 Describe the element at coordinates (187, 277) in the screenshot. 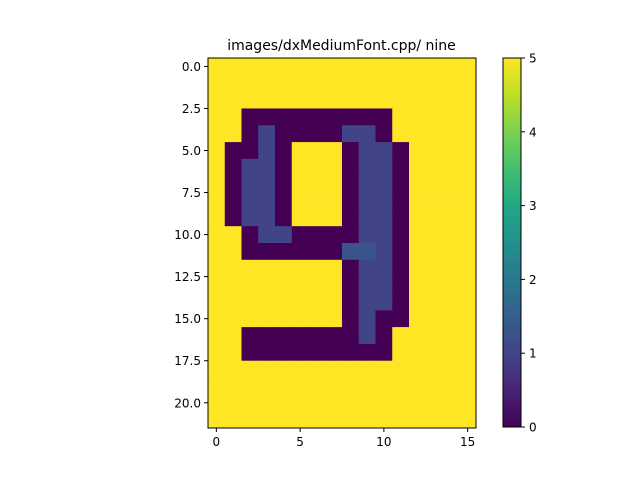

I see `y-tick-label: 12.5` at that location.